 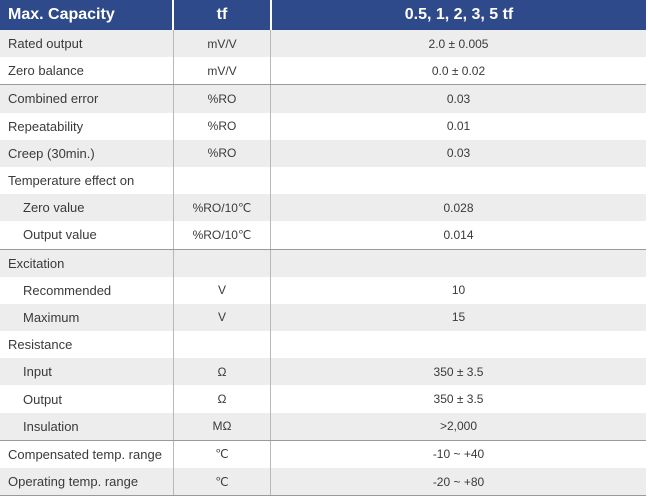 I want to click on table-row: Operating temp. range ℃ -20 ~ +80, so click(x=323, y=482).